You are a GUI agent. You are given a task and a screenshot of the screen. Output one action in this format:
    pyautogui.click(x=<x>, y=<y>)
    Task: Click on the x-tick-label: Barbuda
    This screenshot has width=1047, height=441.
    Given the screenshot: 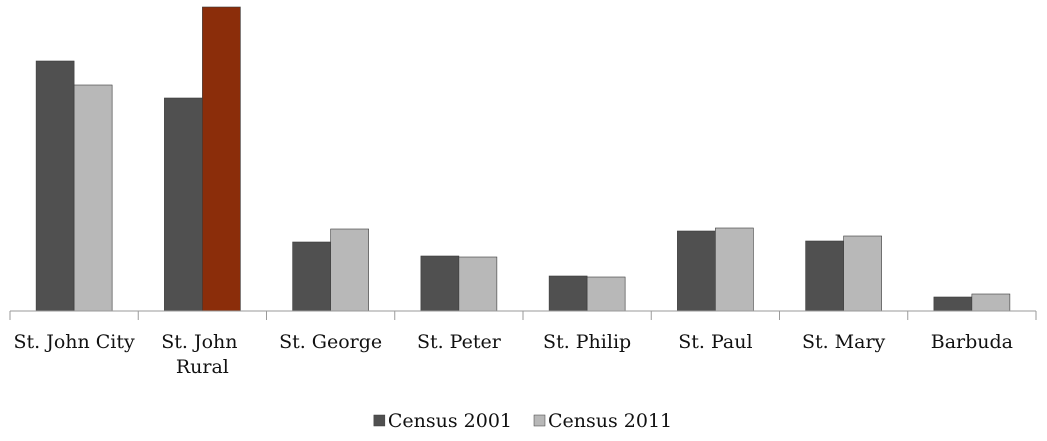 What is the action you would take?
    pyautogui.click(x=972, y=342)
    